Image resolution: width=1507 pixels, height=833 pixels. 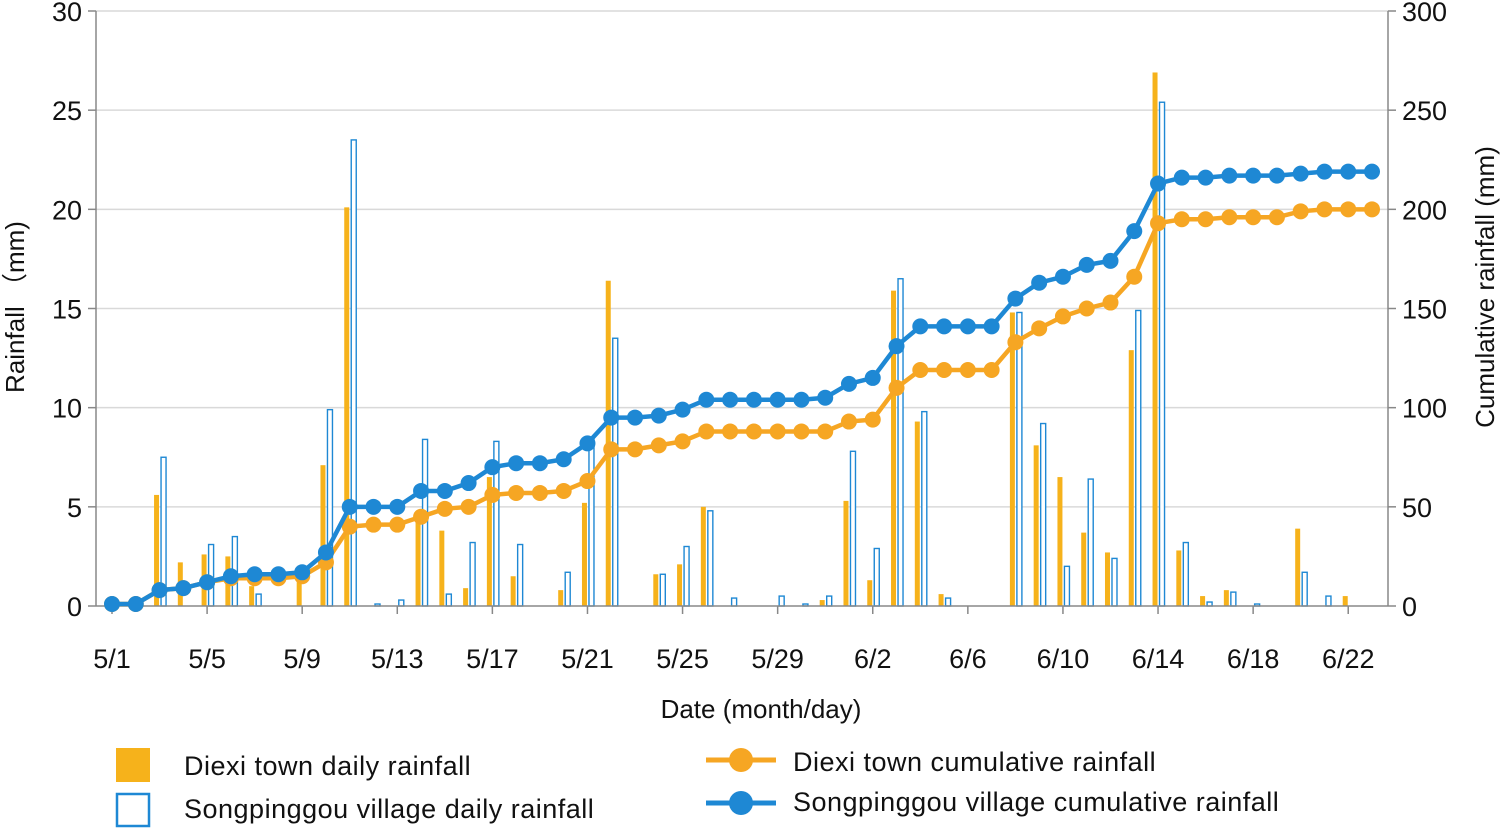 What do you see at coordinates (1485, 287) in the screenshot?
I see `y2-axis-title: Cumulative rainfall (mm)` at bounding box center [1485, 287].